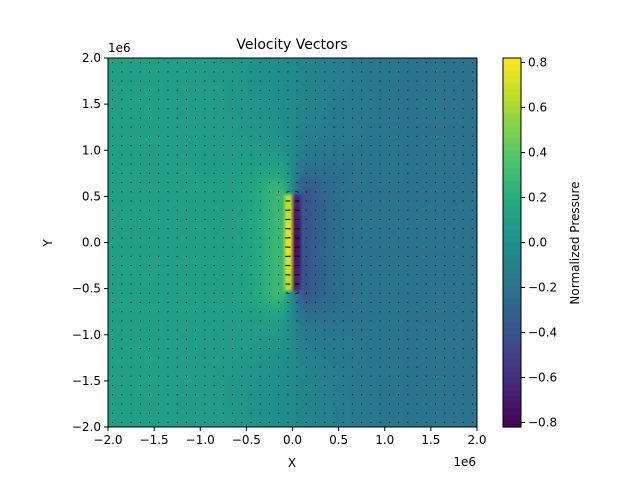 The image size is (640, 480). Describe the element at coordinates (86, 427) in the screenshot. I see `y-tick-label: −2.0` at that location.